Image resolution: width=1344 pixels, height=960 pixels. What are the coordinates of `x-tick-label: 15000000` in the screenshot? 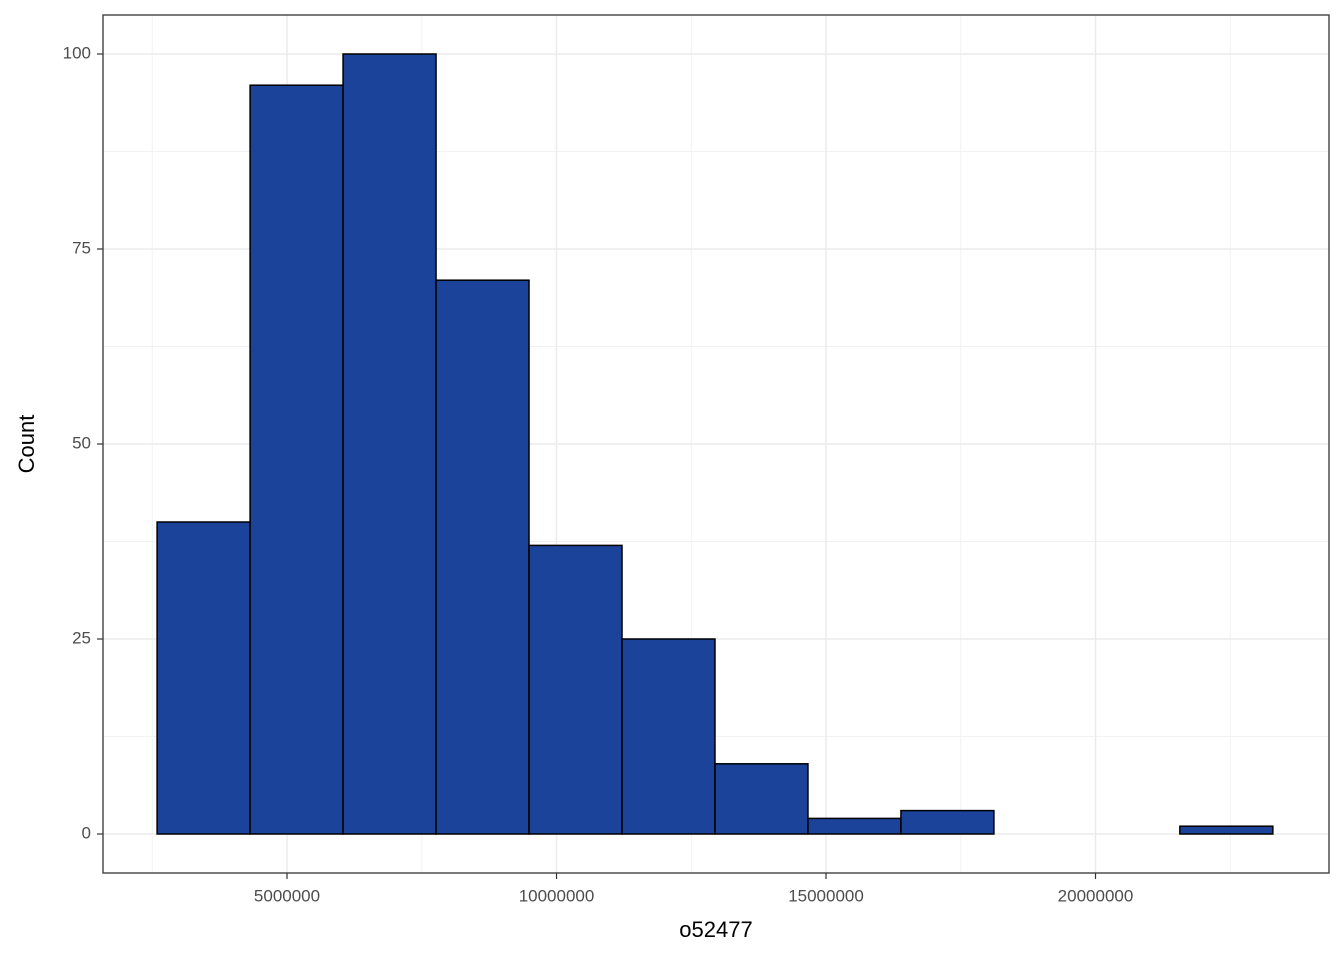 It's located at (826, 895).